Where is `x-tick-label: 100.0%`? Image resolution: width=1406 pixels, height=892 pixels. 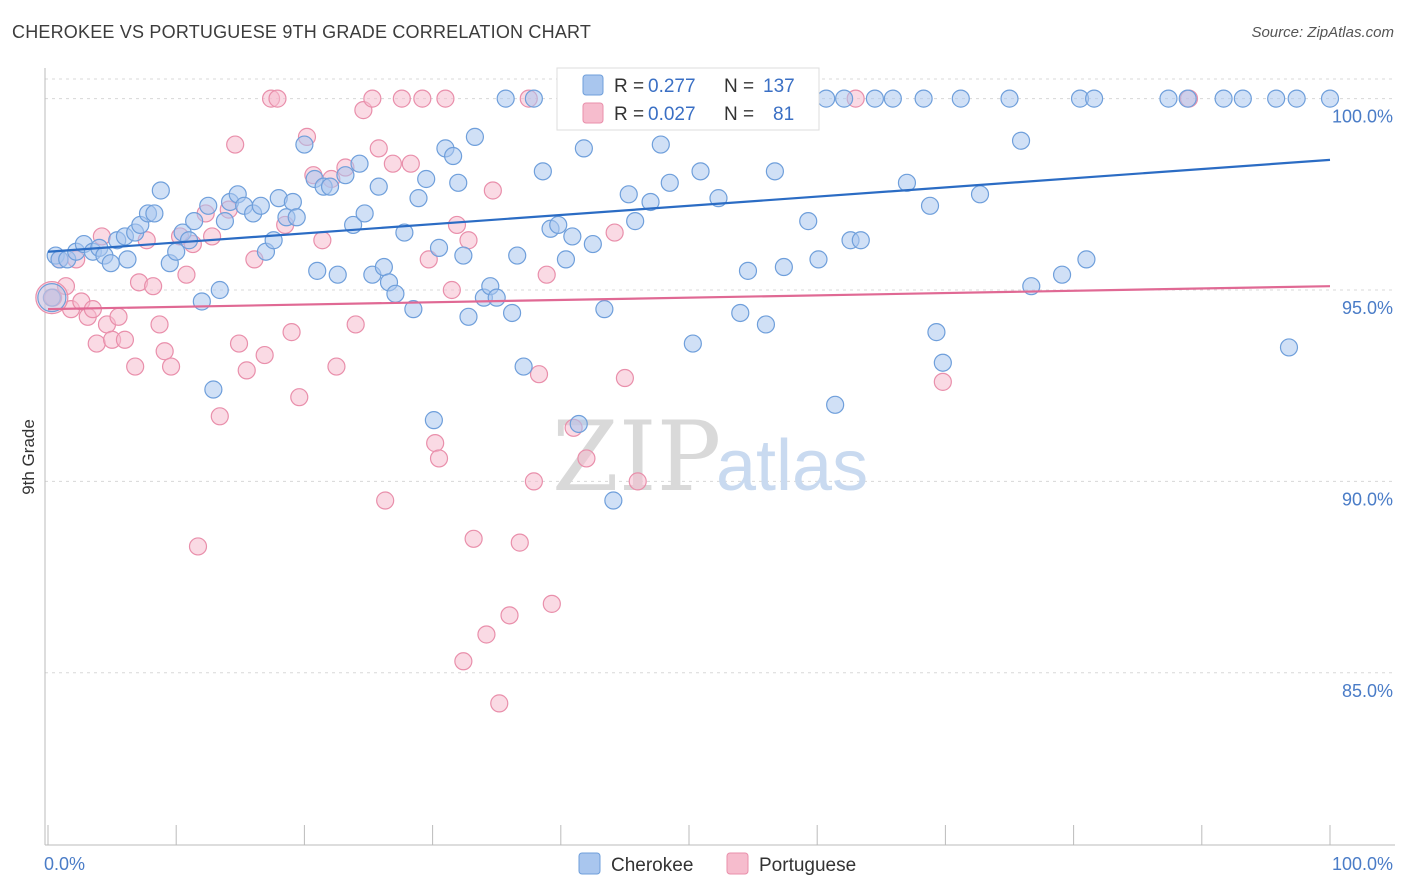
x-tick-label: 100.0% is located at coordinates (1362, 864).